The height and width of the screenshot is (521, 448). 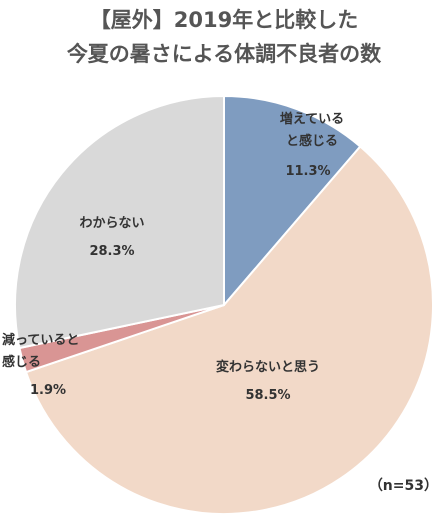 What do you see at coordinates (267, 395) in the screenshot?
I see `slice-value-label-2: 58.5%` at bounding box center [267, 395].